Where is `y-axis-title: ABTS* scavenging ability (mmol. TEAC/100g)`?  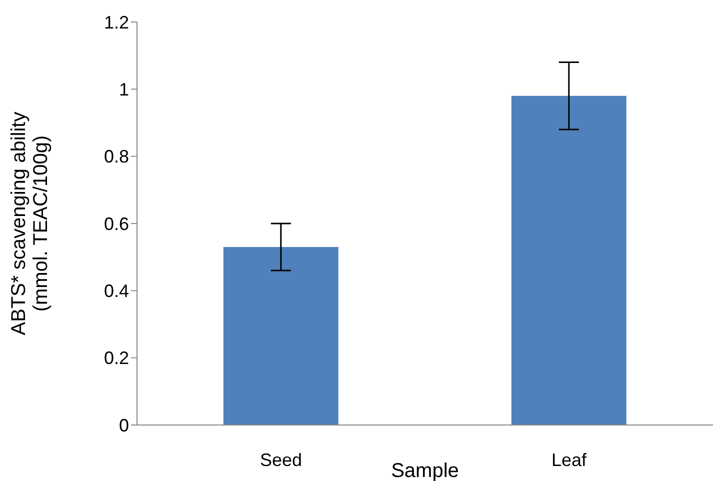
y-axis-title: ABTS* scavenging ability (mmol. TEAC/100g) is located at coordinates (30, 224).